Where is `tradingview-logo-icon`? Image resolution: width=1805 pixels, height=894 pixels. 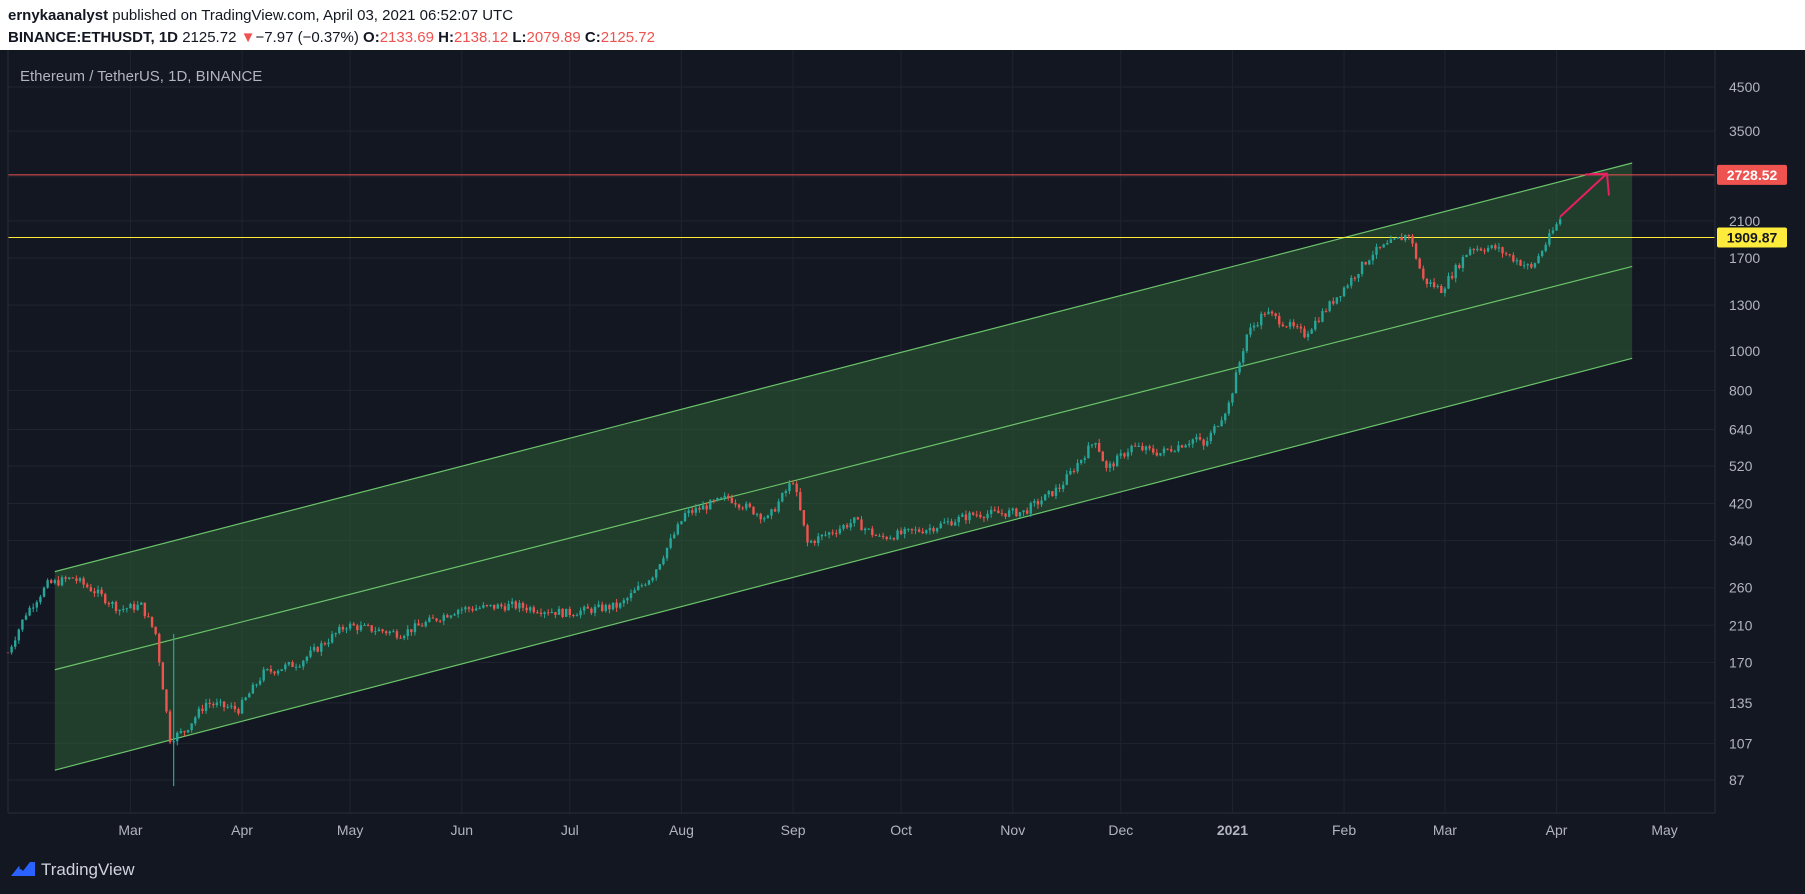
tradingview-logo-icon is located at coordinates (23, 869).